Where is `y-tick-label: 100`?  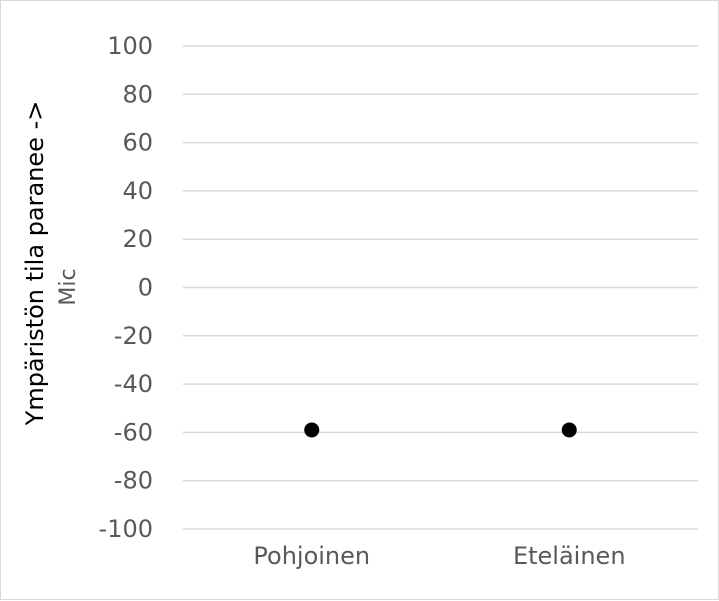 y-tick-label: 100 is located at coordinates (130, 46).